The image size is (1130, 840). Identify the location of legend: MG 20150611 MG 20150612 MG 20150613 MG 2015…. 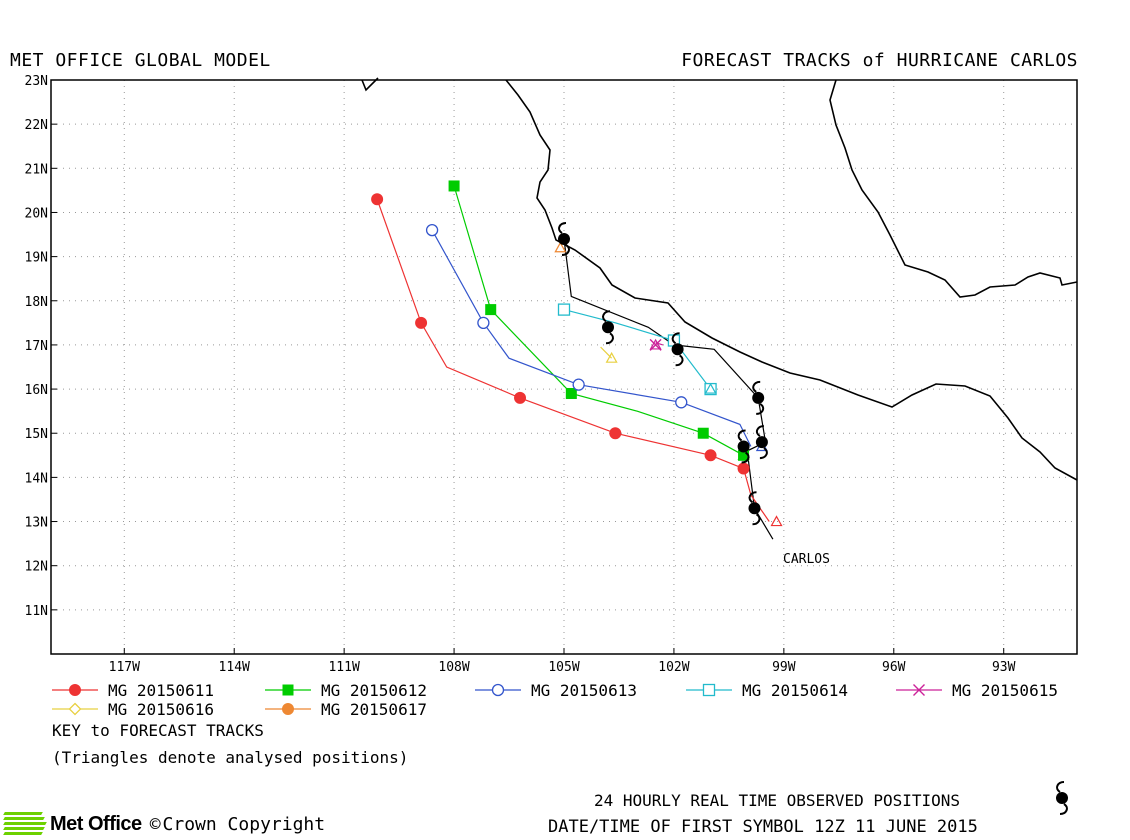
(555, 700).